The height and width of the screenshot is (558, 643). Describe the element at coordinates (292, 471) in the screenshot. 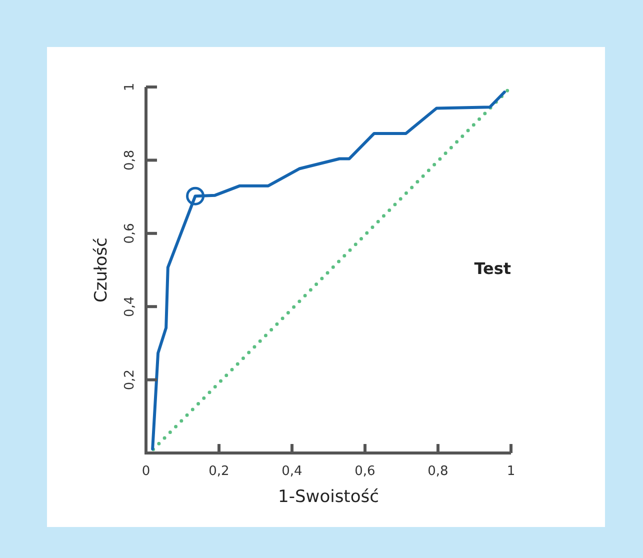

I see `x-tick-label: 0,4` at that location.